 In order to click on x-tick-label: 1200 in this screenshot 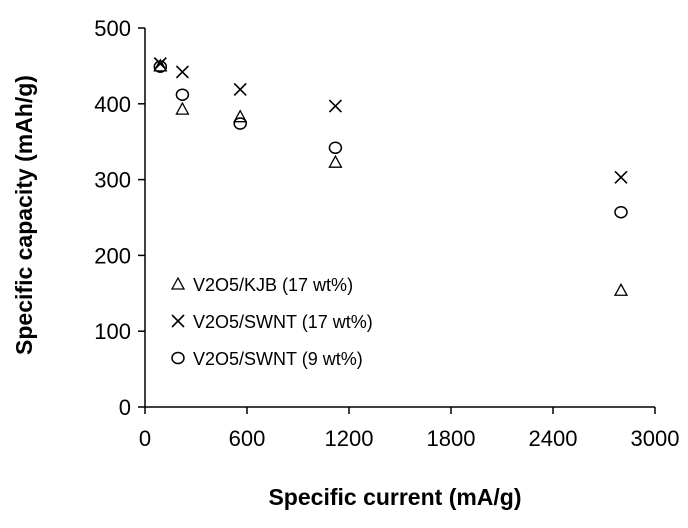, I will do `click(349, 438)`.